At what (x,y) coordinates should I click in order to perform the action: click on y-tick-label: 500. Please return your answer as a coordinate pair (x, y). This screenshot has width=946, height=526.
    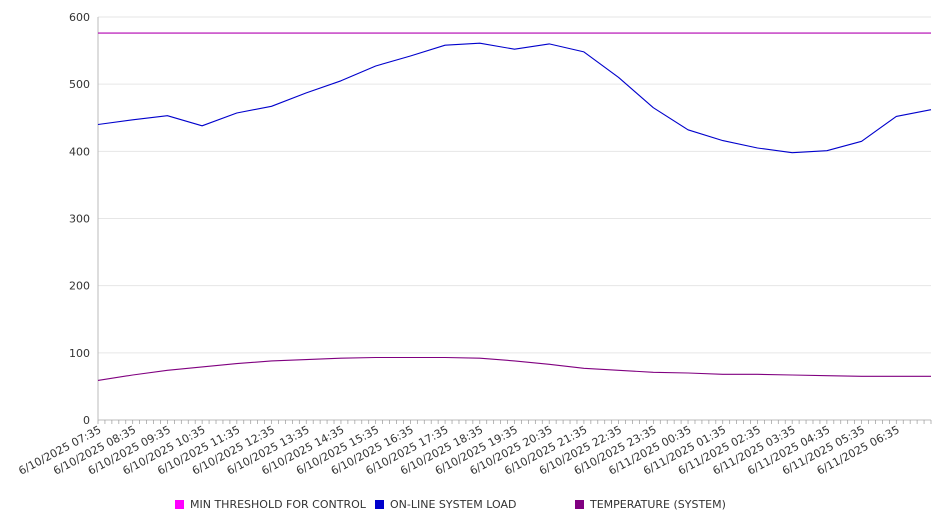
    Looking at the image, I should click on (79, 84).